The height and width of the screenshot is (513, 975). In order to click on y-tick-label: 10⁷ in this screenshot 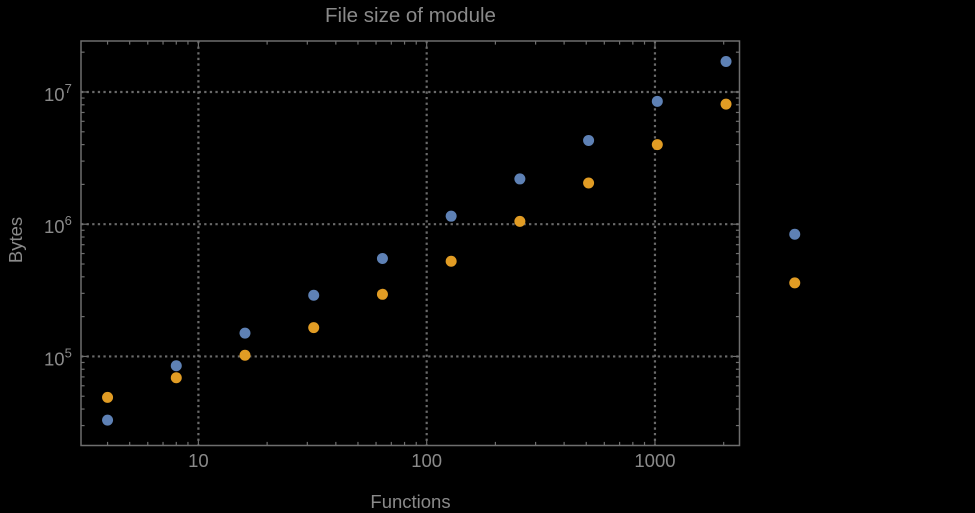, I will do `click(58, 93)`.